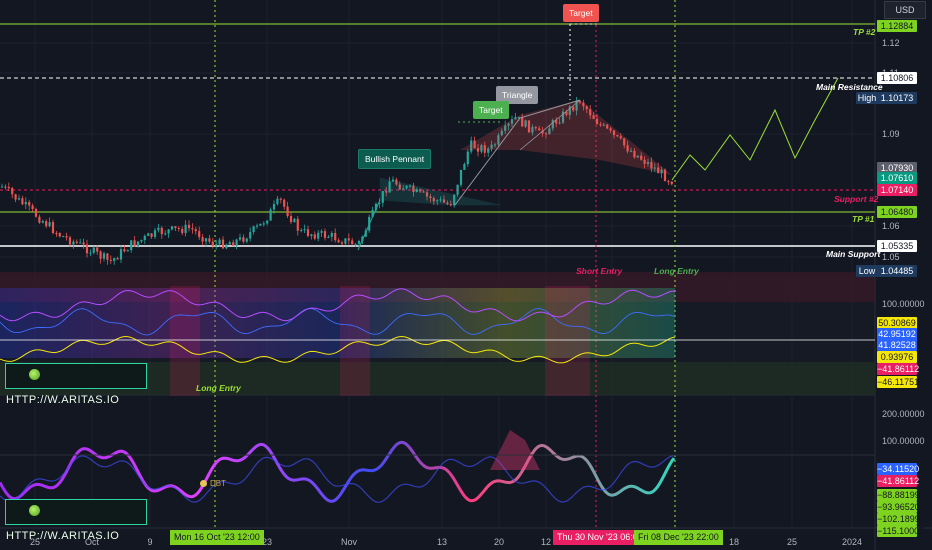 This screenshot has width=932, height=550. What do you see at coordinates (517, 95) in the screenshot?
I see `triangle-callout: Triangle` at bounding box center [517, 95].